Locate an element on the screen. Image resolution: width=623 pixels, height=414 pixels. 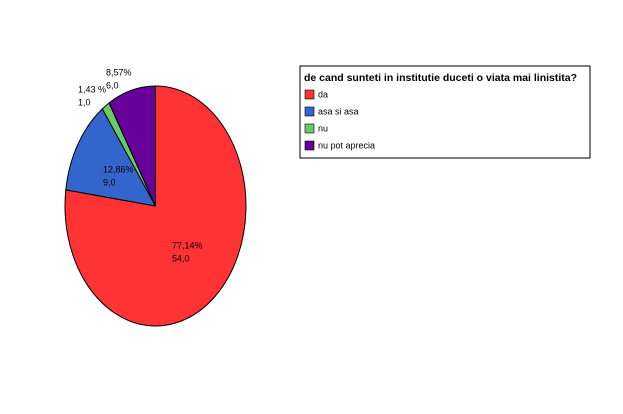
percent-label: 12,86% is located at coordinates (118, 169).